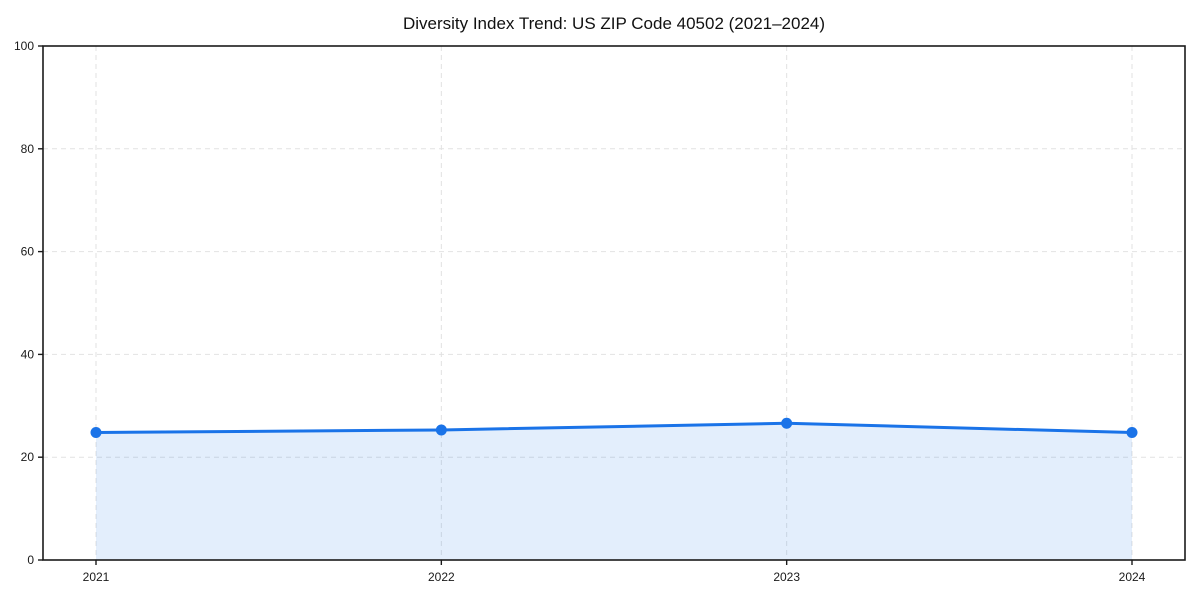 The height and width of the screenshot is (600, 1200). What do you see at coordinates (28, 252) in the screenshot?
I see `y-tick-label: 60` at bounding box center [28, 252].